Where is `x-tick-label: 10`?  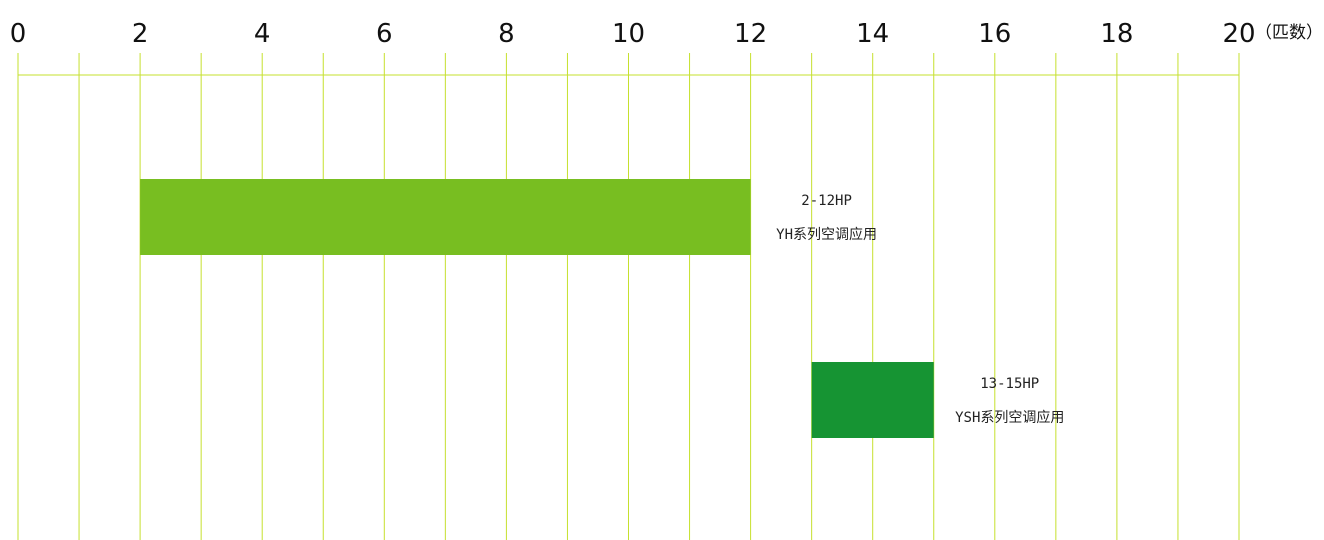 x-tick-label: 10 is located at coordinates (628, 34).